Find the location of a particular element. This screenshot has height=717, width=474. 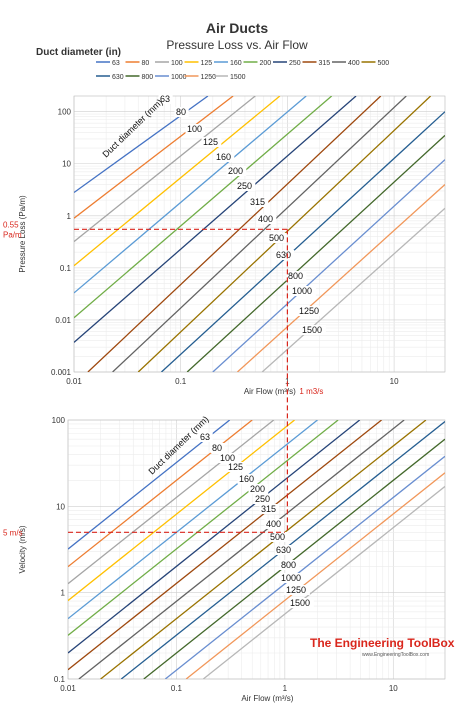

legend-label-1000: 1000 is located at coordinates (179, 77).